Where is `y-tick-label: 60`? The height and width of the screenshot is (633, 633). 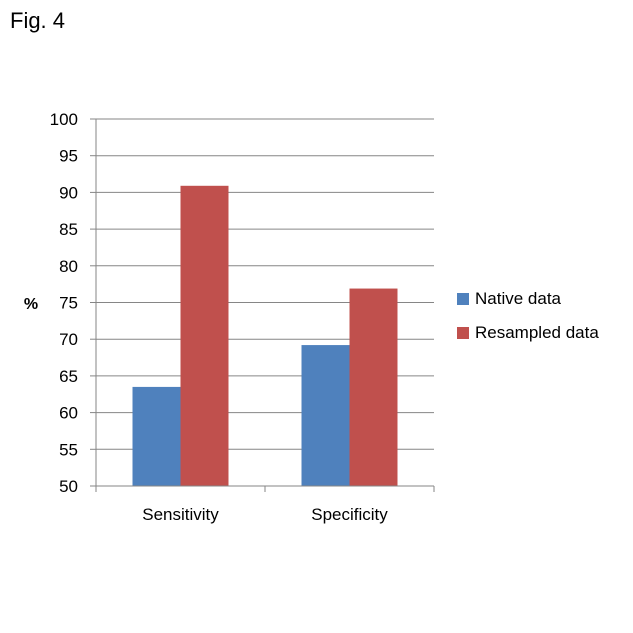 y-tick-label: 60 is located at coordinates (68, 413).